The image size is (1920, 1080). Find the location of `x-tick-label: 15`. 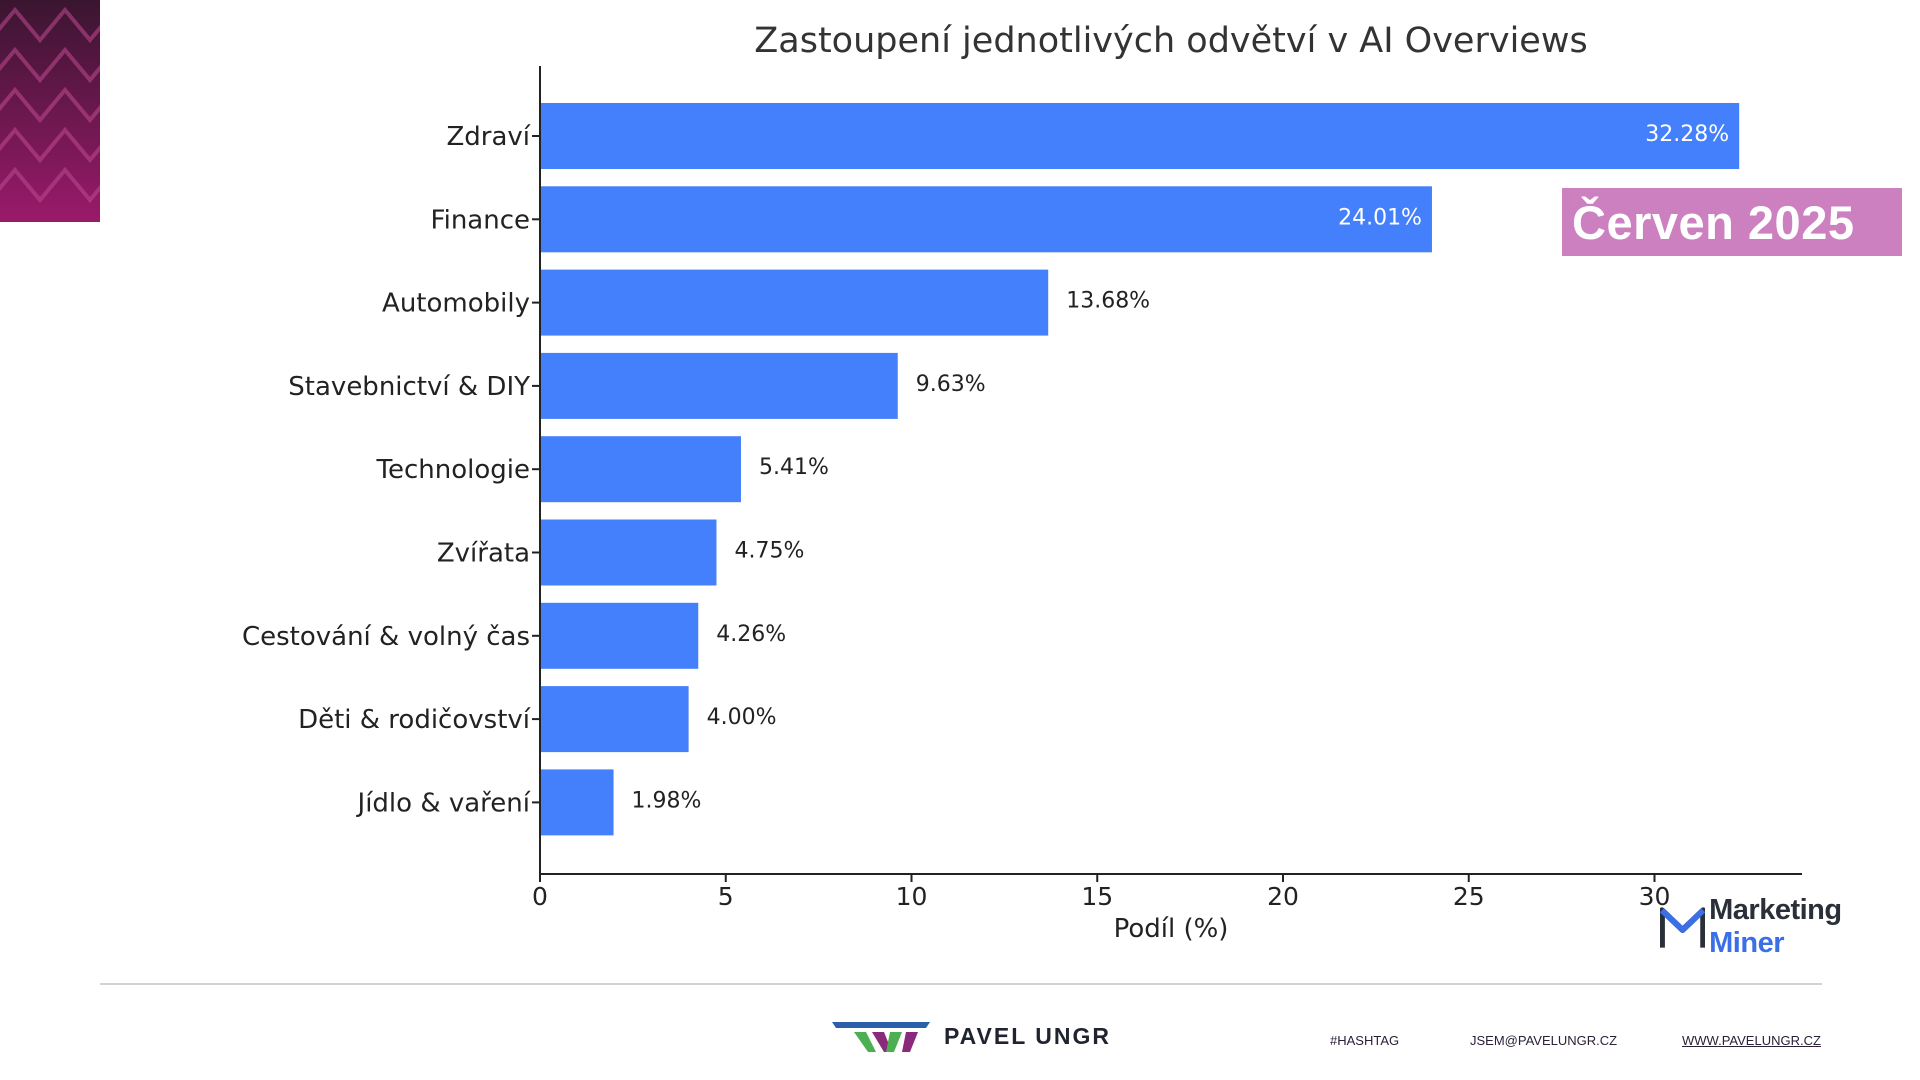

x-tick-label: 15 is located at coordinates (1097, 896).